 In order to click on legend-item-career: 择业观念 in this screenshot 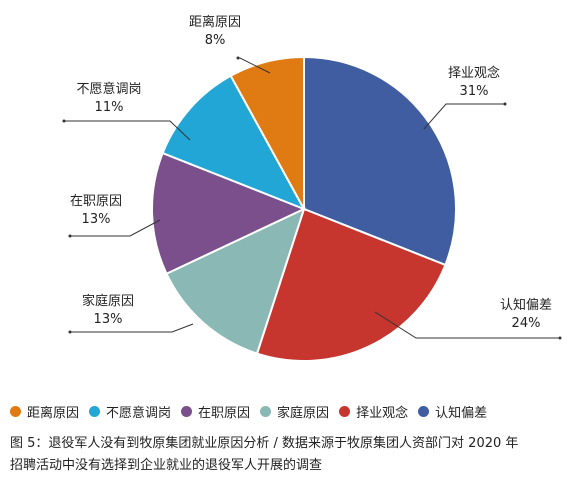, I will do `click(373, 411)`.